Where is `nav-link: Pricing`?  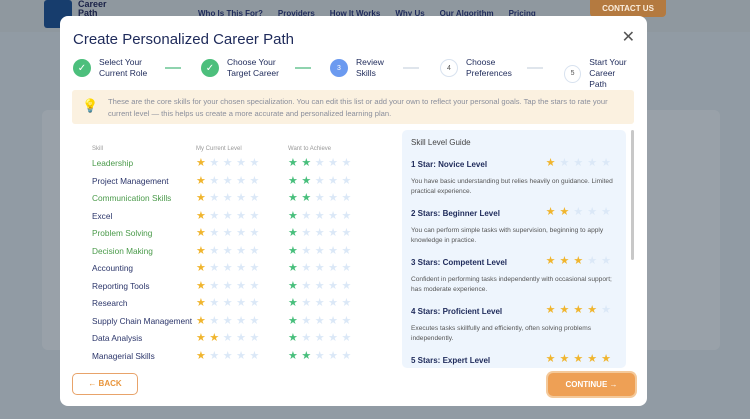 nav-link: Pricing is located at coordinates (522, 13).